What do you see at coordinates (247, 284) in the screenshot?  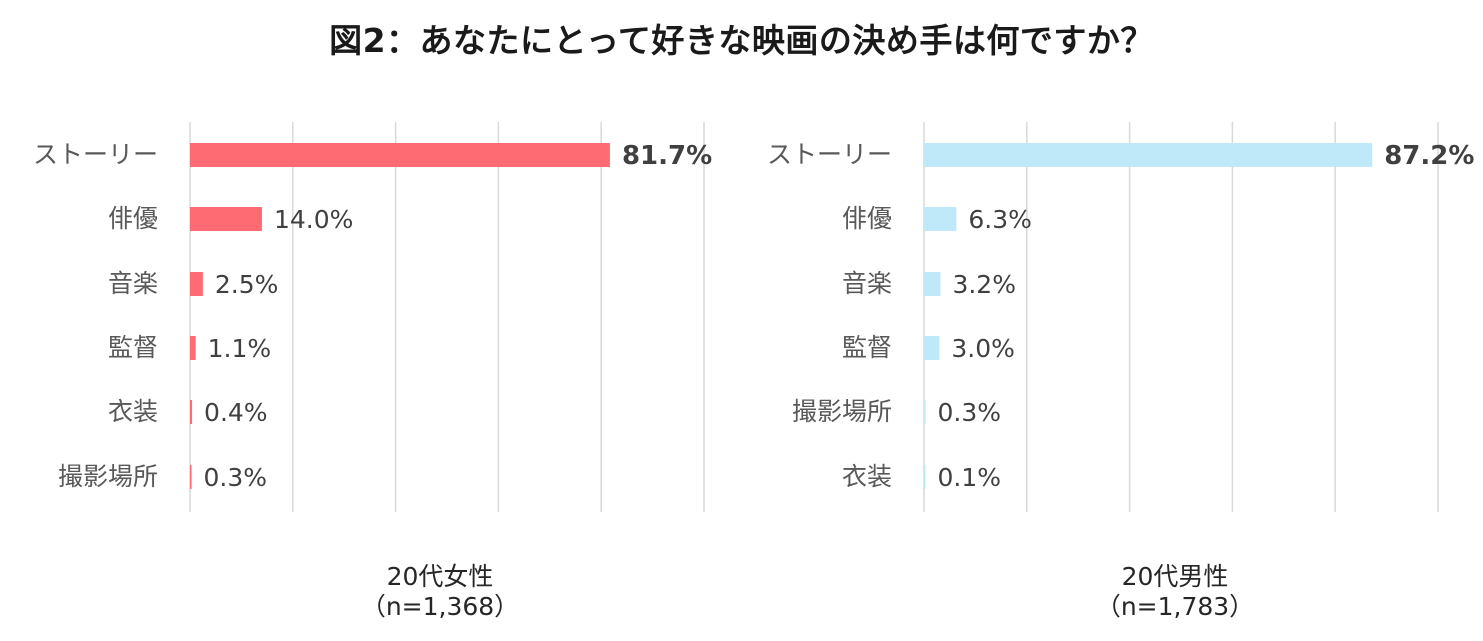 I see `data-label: 2.5%` at bounding box center [247, 284].